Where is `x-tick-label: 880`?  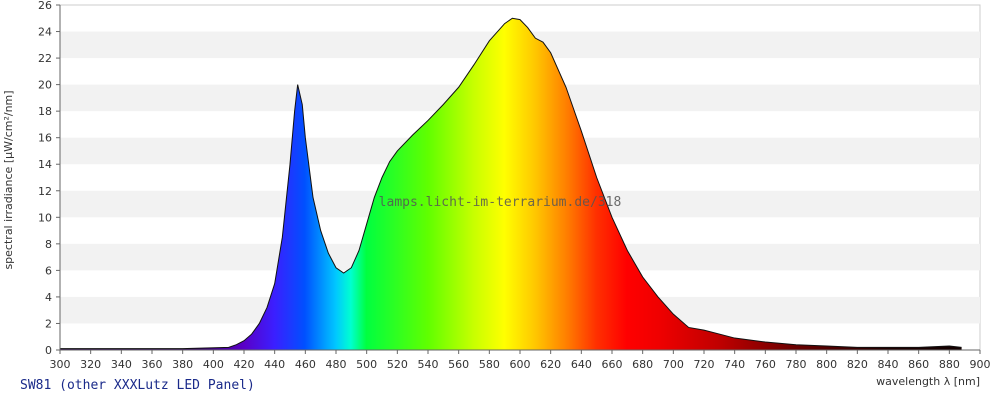 x-tick-label: 880 is located at coordinates (949, 364).